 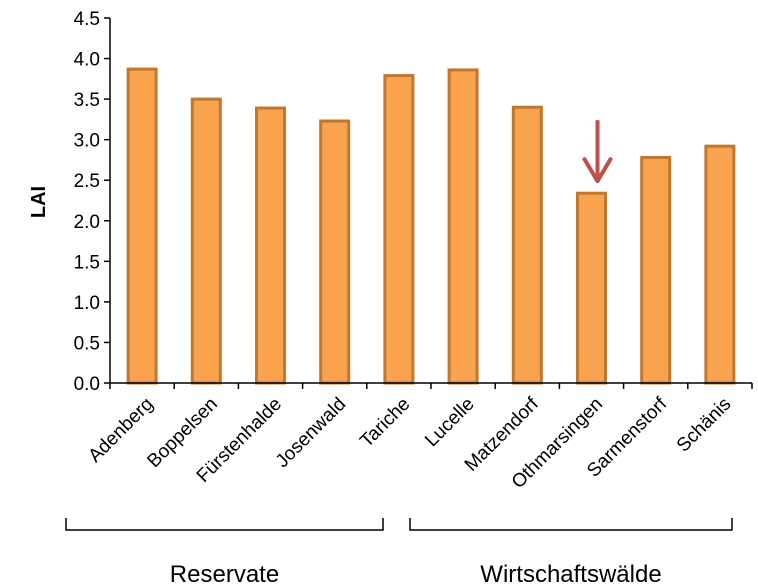 What do you see at coordinates (385, 423) in the screenshot?
I see `x-tick-label: Tariche` at bounding box center [385, 423].